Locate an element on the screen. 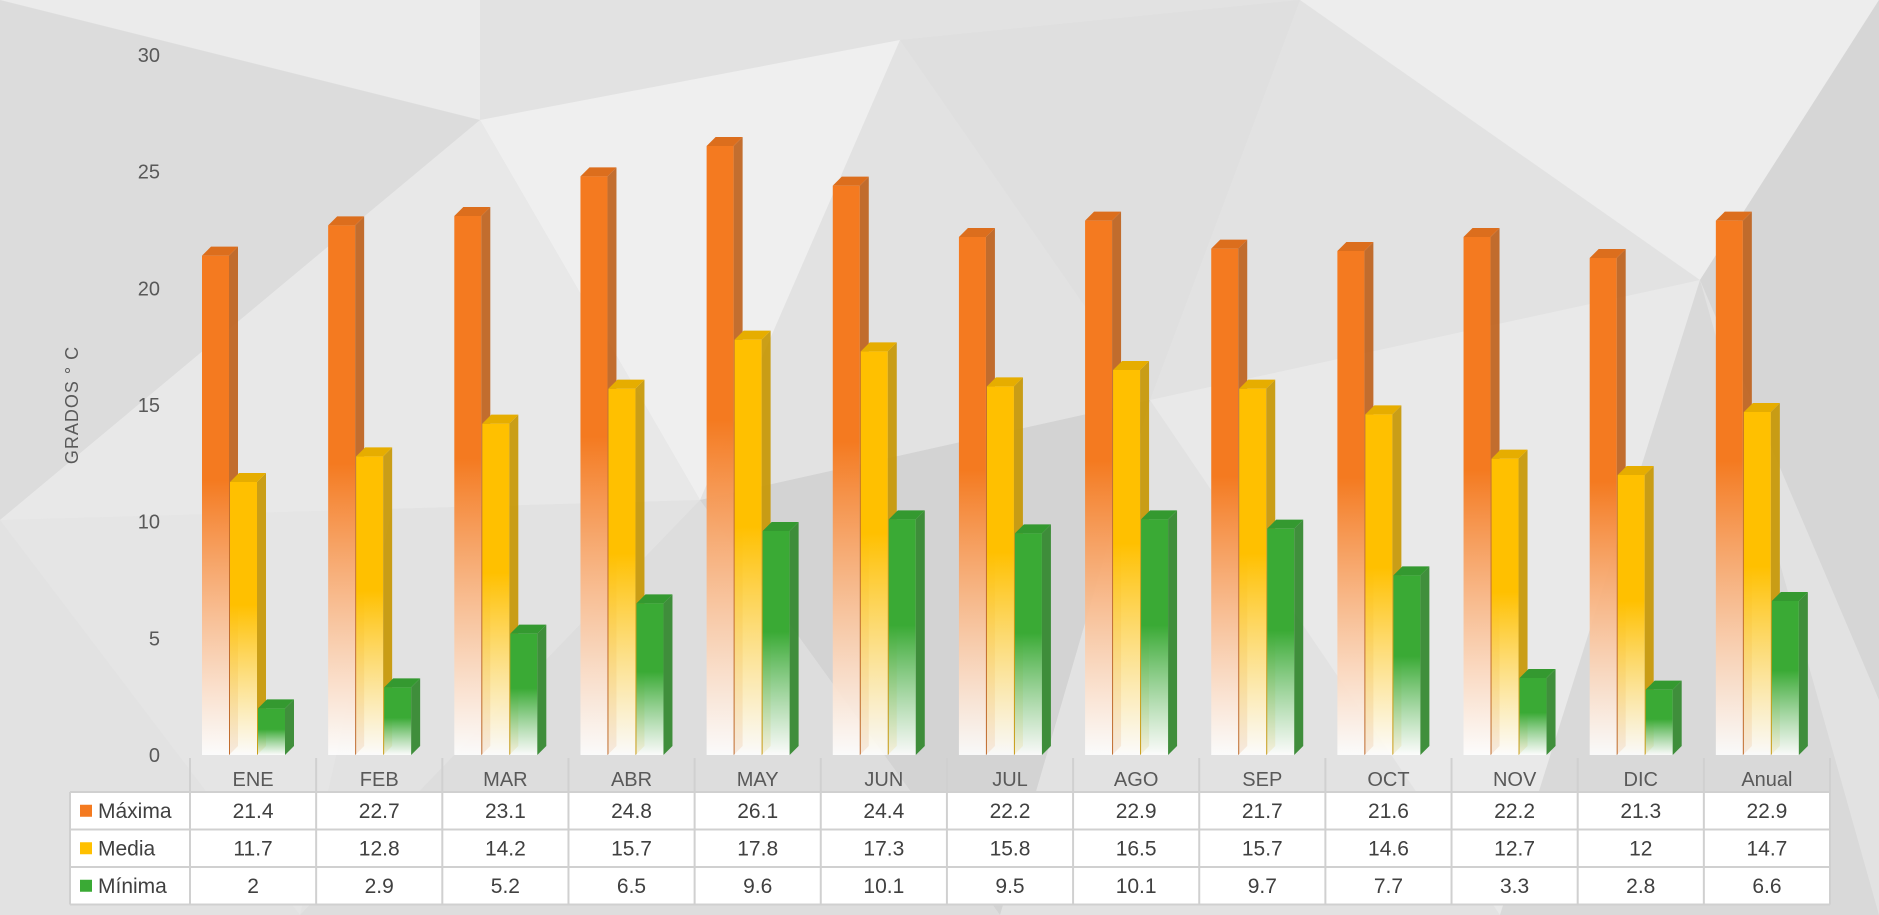 This screenshot has width=1879, height=915. y-tick-label: 0 is located at coordinates (154, 756).